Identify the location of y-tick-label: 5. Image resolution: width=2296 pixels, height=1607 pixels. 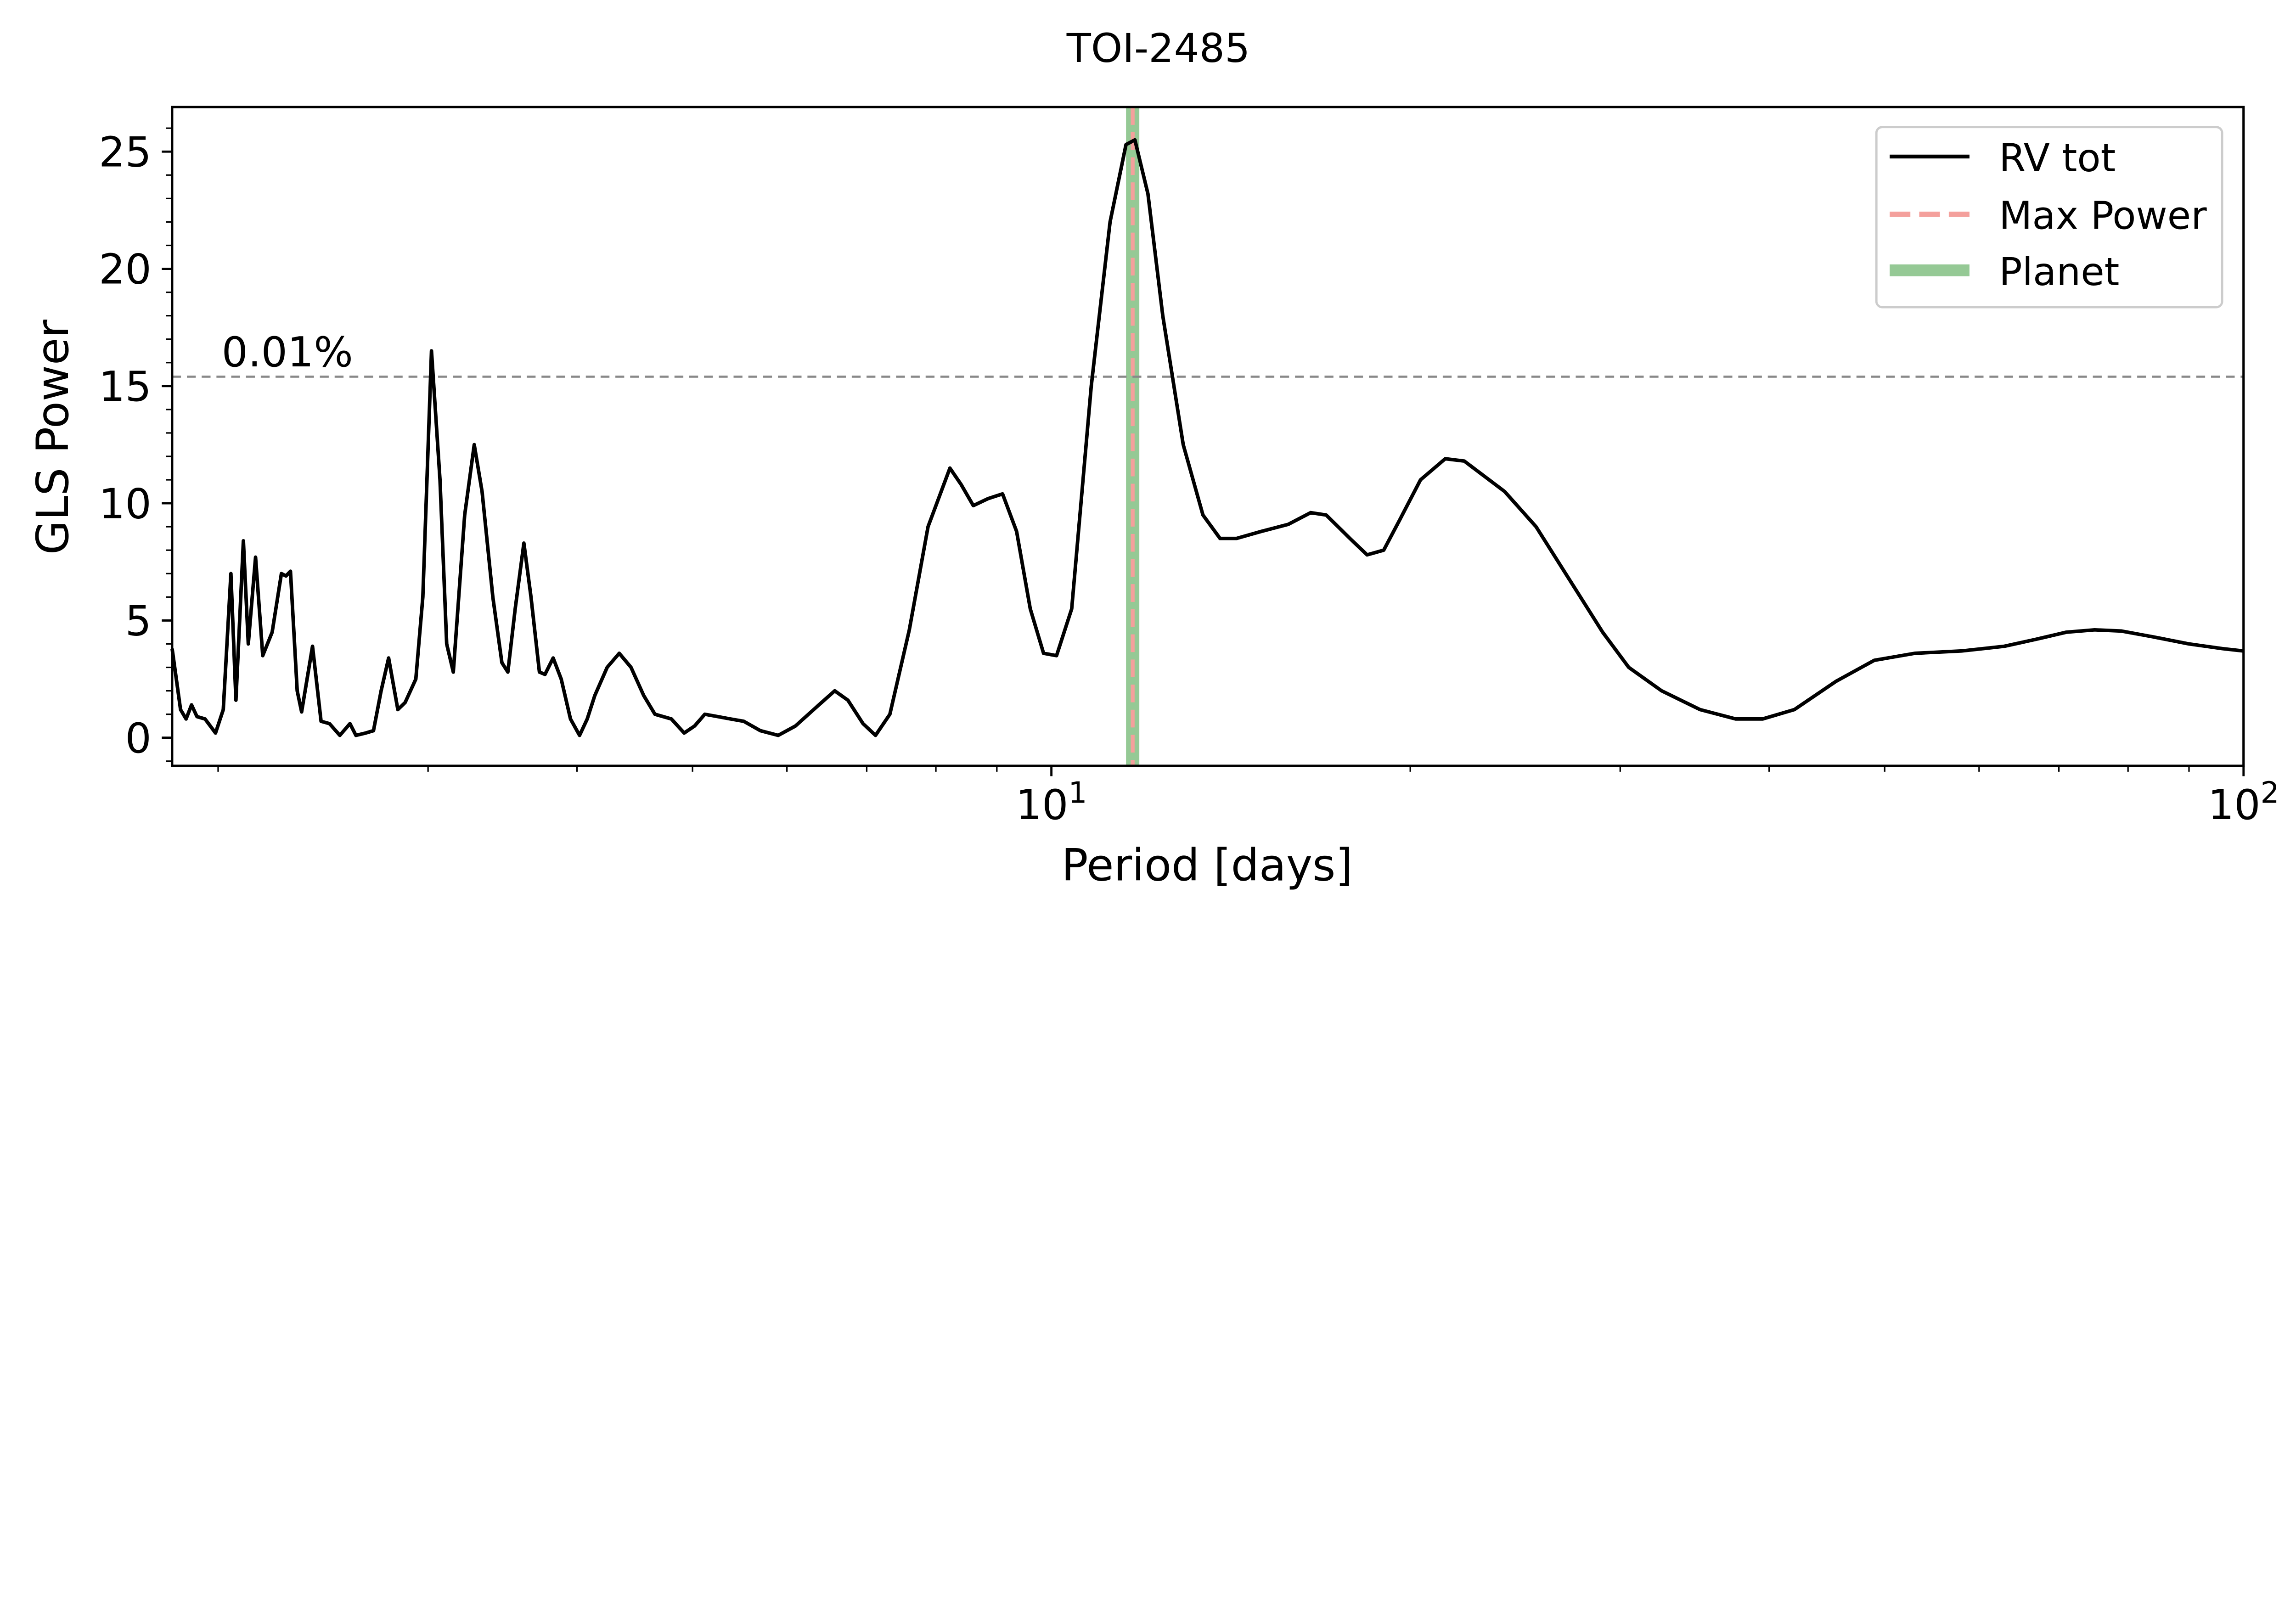
(138, 621).